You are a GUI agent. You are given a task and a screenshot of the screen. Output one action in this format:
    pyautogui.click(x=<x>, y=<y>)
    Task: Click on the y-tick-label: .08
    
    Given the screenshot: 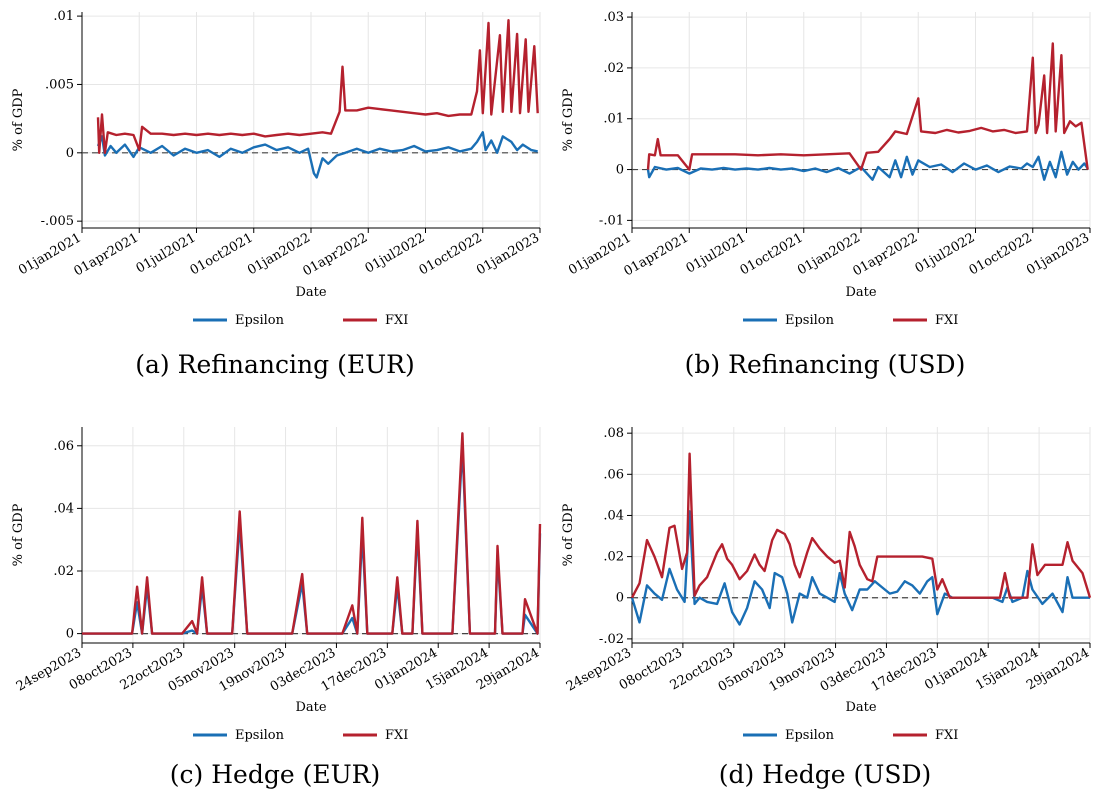 What is the action you would take?
    pyautogui.click(x=613, y=433)
    